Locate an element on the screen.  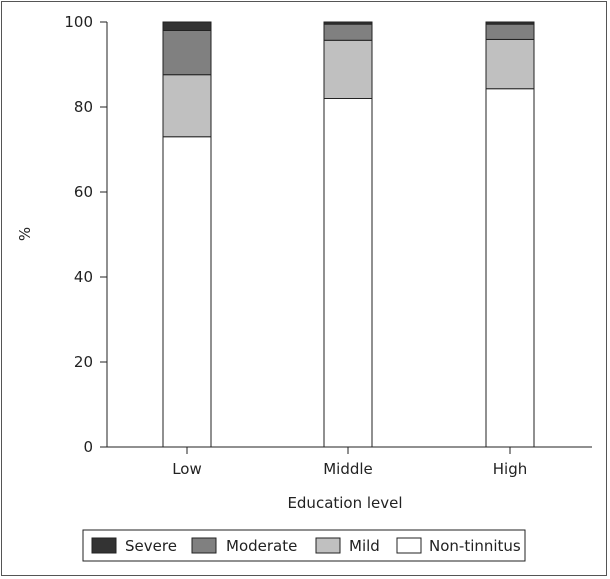
legend-box is located at coordinates (304, 545).